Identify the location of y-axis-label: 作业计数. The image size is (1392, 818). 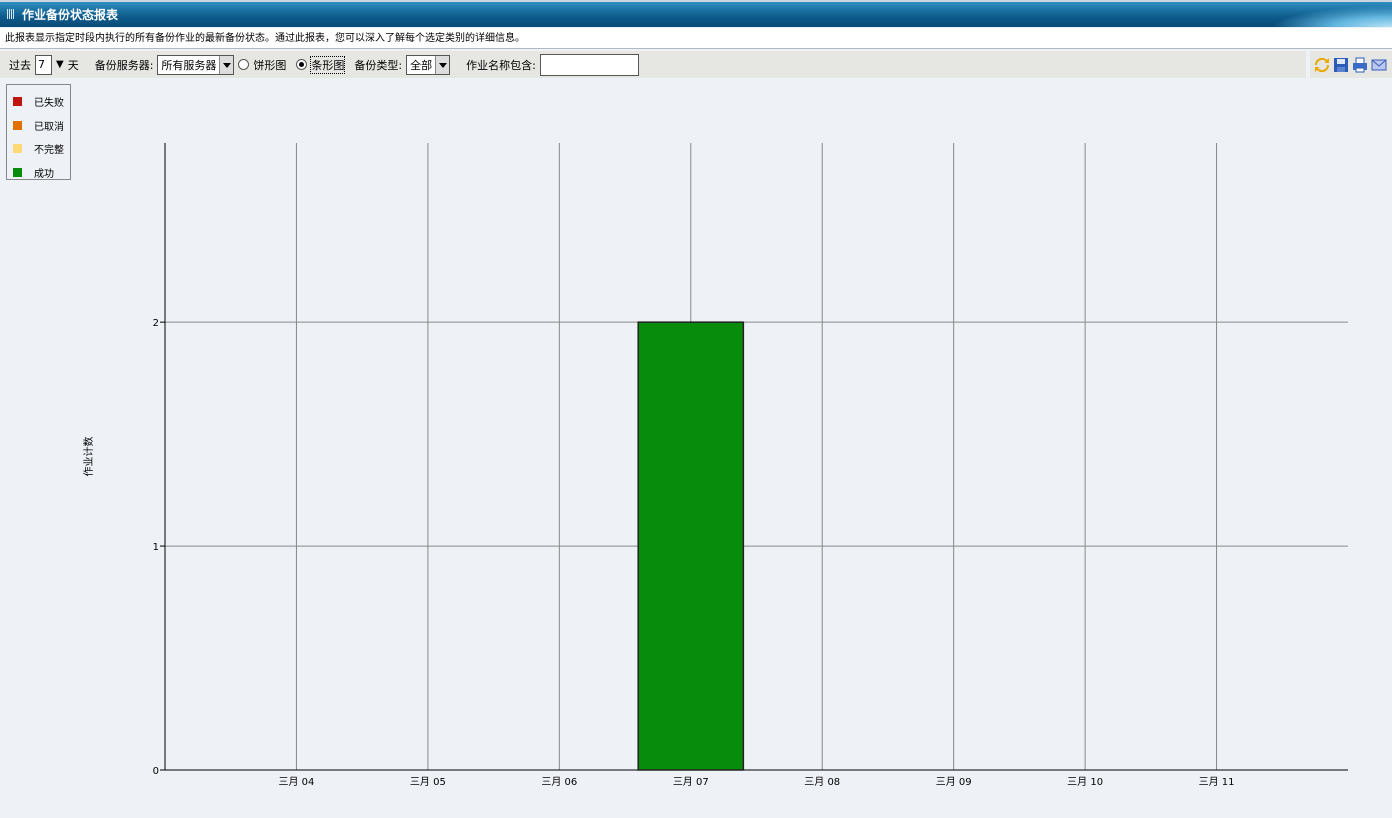
(88, 457).